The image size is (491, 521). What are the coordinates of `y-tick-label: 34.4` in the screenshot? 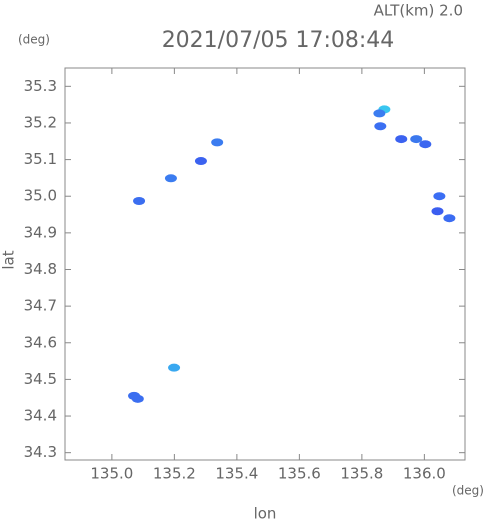 It's located at (40, 416).